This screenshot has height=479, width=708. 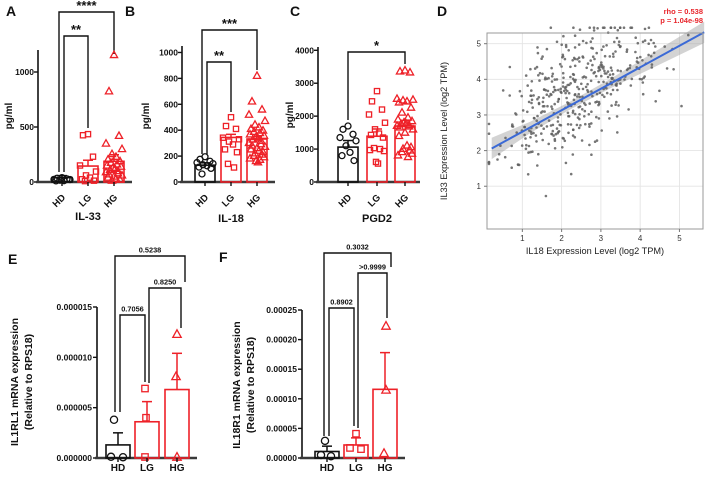 I want to click on y-tick-label: 1000, so click(x=168, y=52).